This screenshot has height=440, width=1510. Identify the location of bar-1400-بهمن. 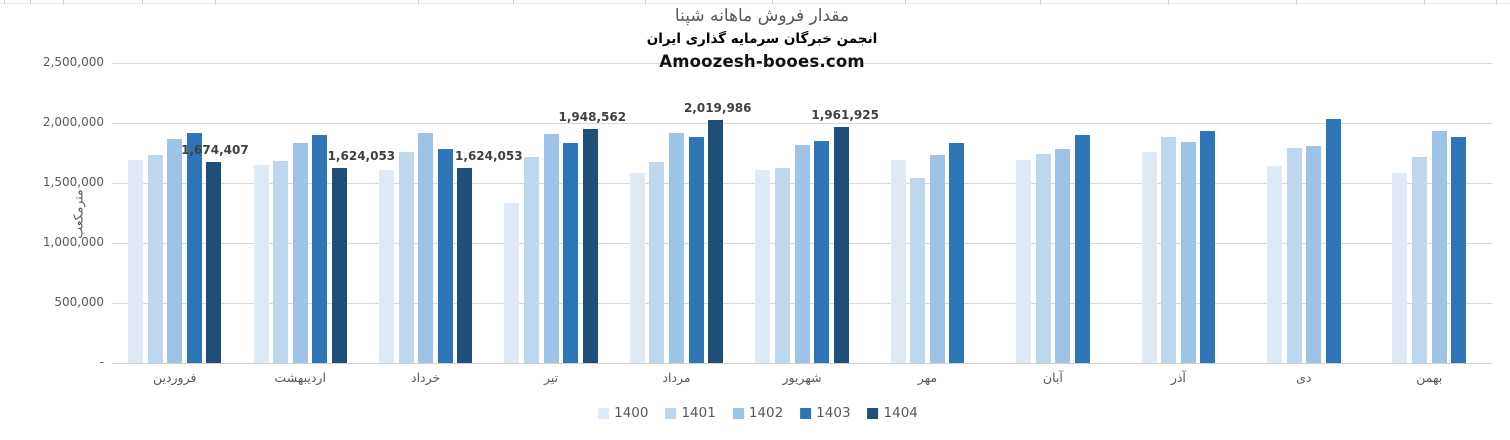
(1400, 267).